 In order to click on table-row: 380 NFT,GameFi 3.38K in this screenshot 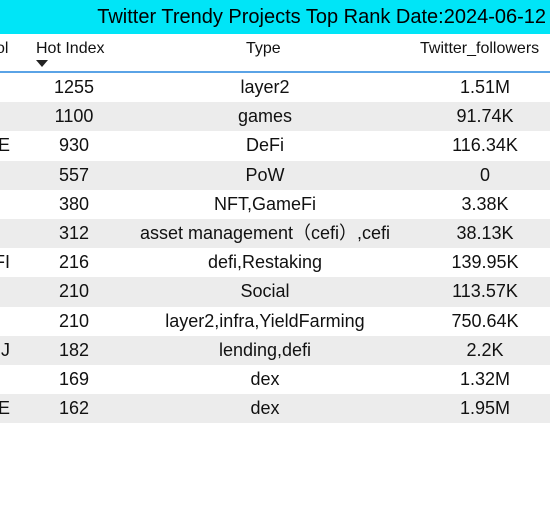, I will do `click(275, 204)`.